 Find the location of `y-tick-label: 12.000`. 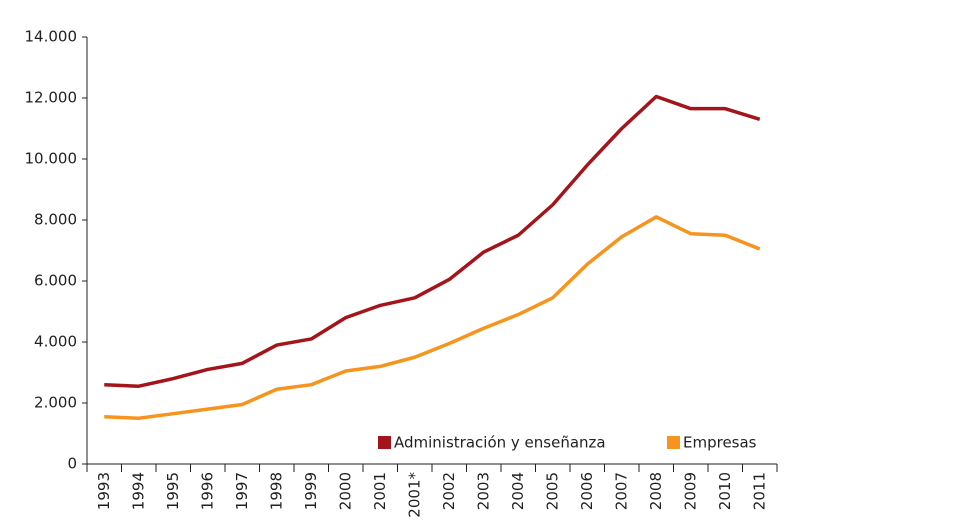

y-tick-label: 12.000 is located at coordinates (51, 98).